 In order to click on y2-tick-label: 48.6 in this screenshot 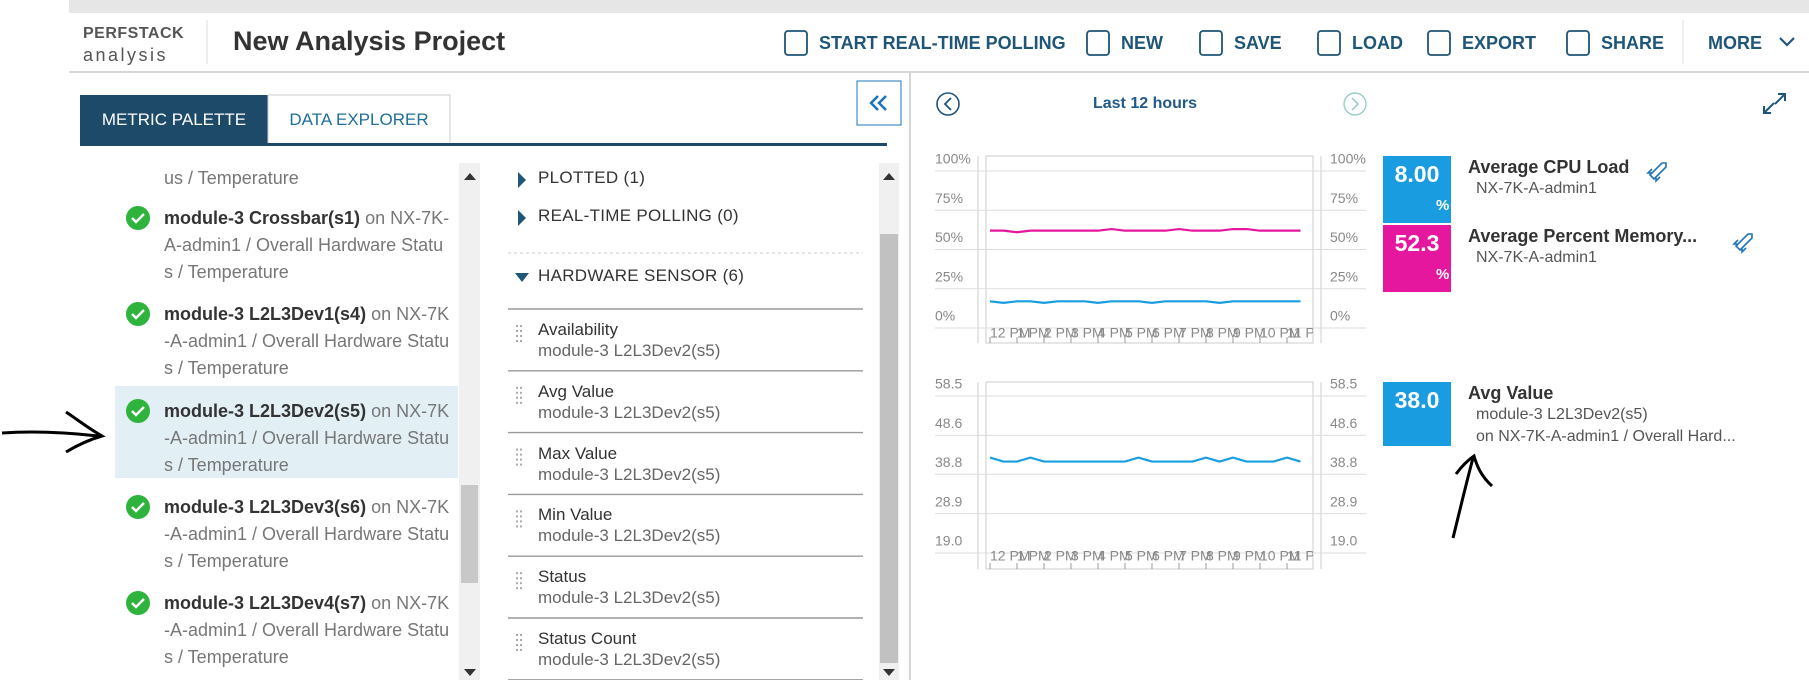, I will do `click(1343, 423)`.